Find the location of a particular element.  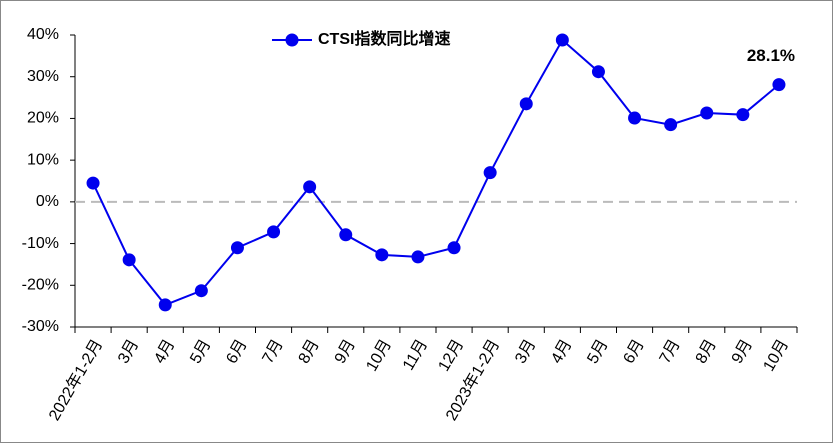

y-tick-label: -30% is located at coordinates (40, 326).